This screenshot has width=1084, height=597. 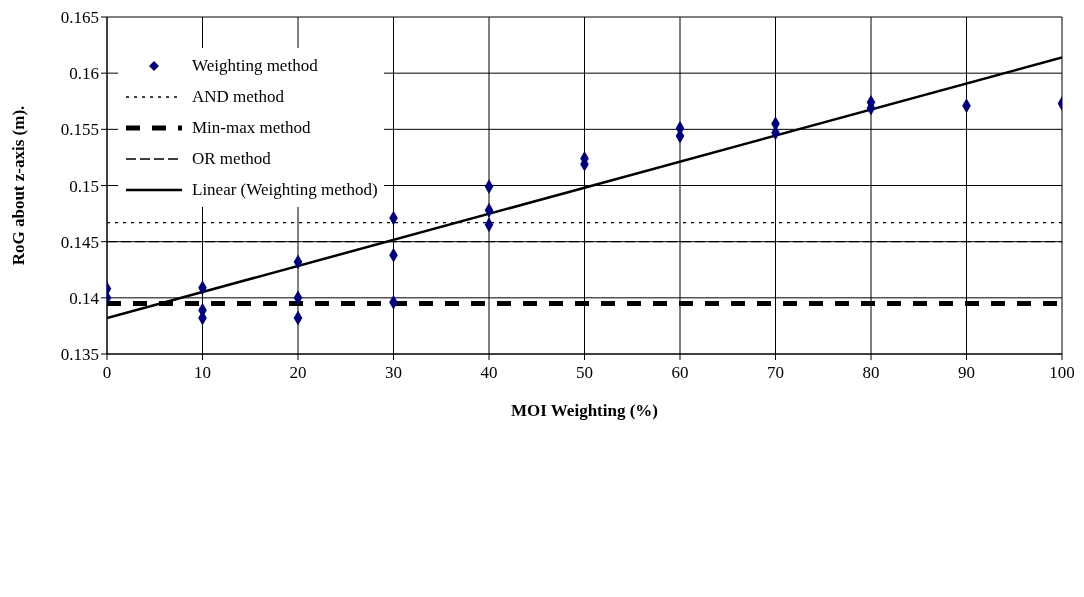 What do you see at coordinates (255, 65) in the screenshot?
I see `legend-label: Weighting method` at bounding box center [255, 65].